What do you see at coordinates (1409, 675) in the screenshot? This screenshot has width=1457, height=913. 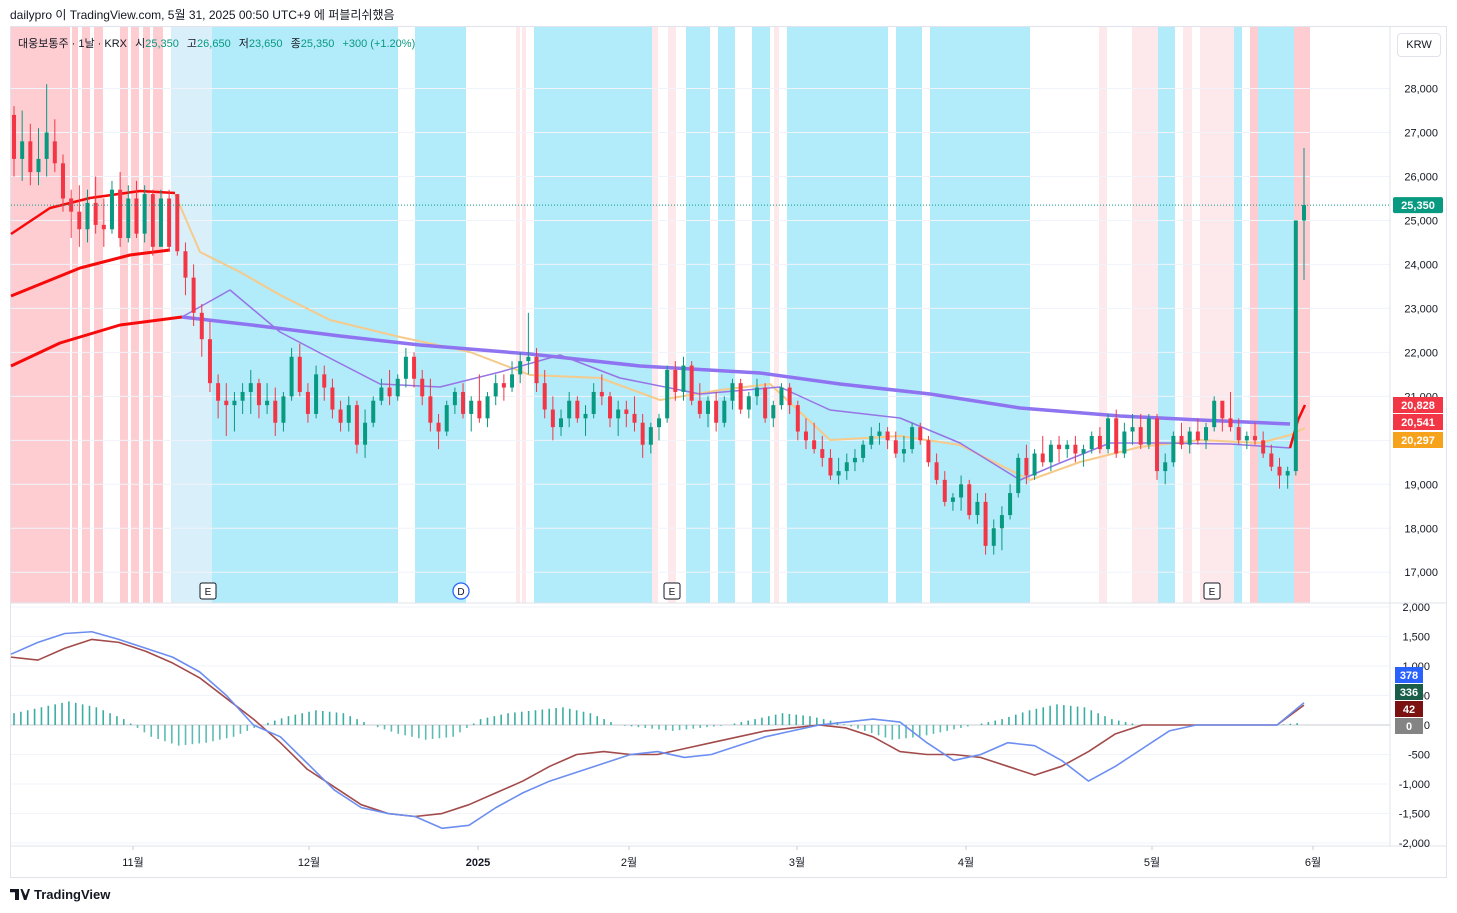 I see `macd-value-tag-bg` at bounding box center [1409, 675].